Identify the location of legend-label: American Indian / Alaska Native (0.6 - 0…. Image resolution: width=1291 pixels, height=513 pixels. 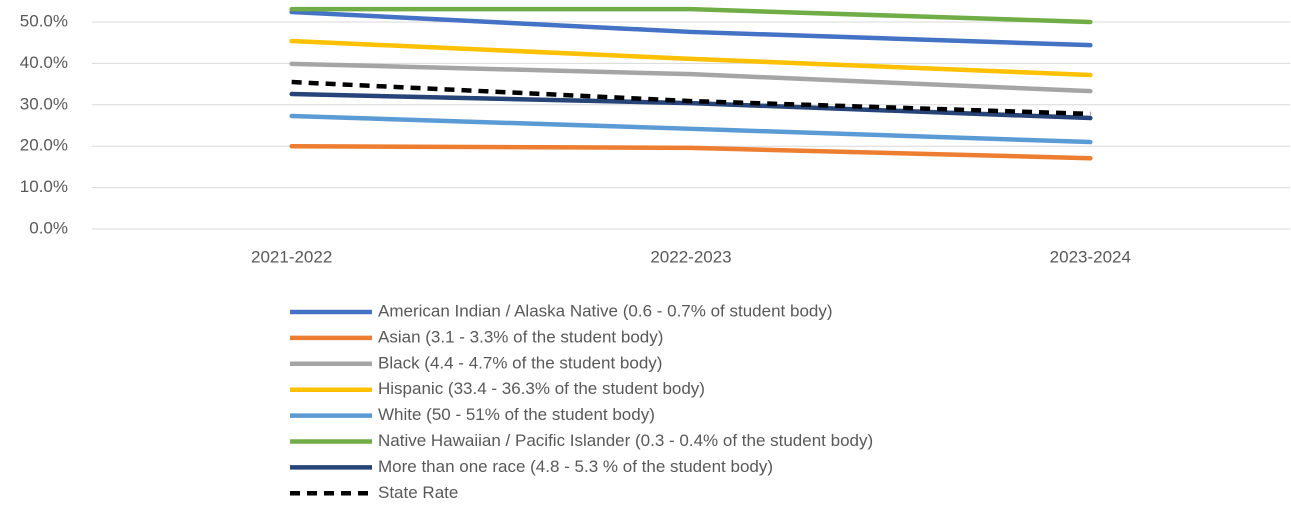
(605, 310).